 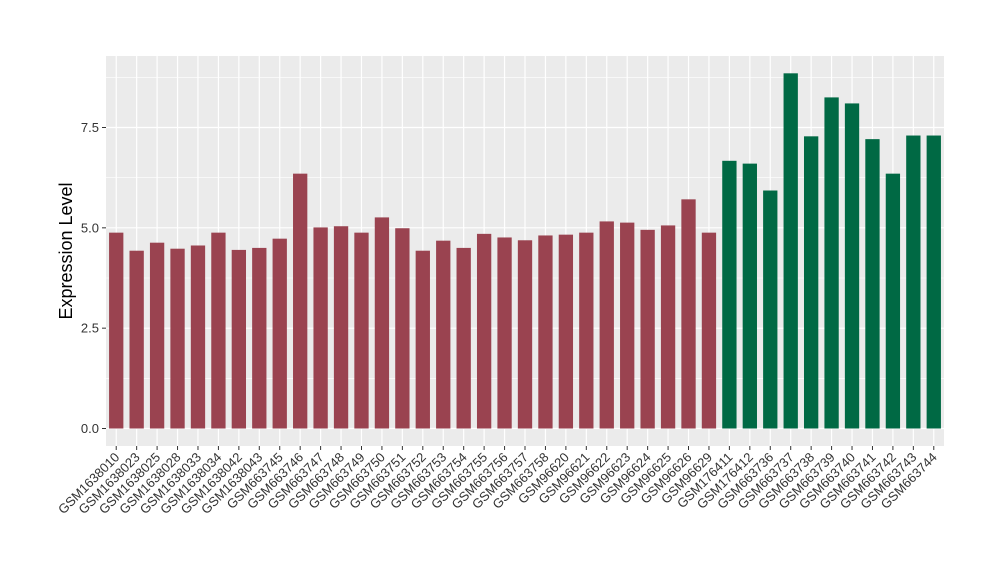 What do you see at coordinates (606, 325) in the screenshot?
I see `bar-GSM96622` at bounding box center [606, 325].